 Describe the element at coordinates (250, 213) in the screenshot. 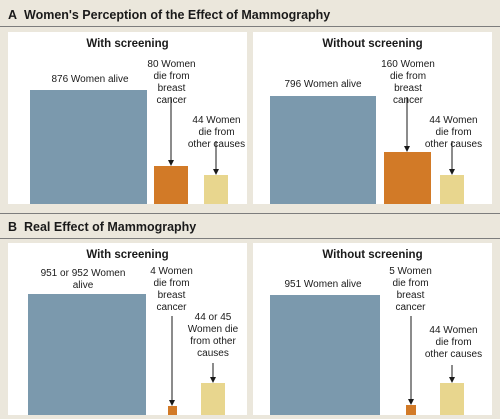

I see `section-b-top-rule` at that location.